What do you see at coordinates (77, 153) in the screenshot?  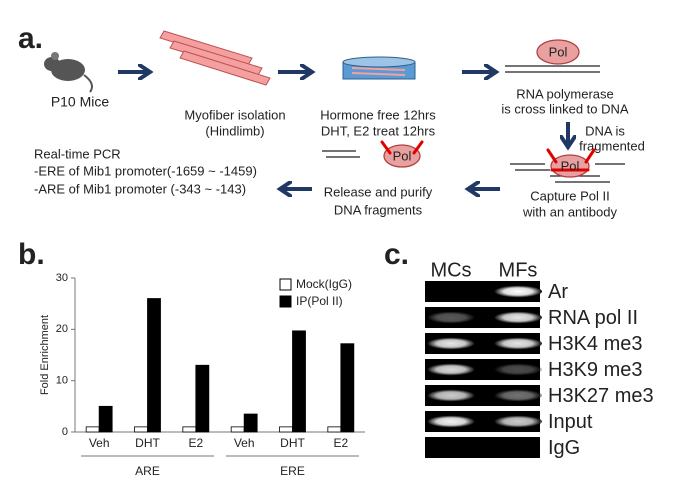 I see `pcr-text: Real-time PCR` at bounding box center [77, 153].